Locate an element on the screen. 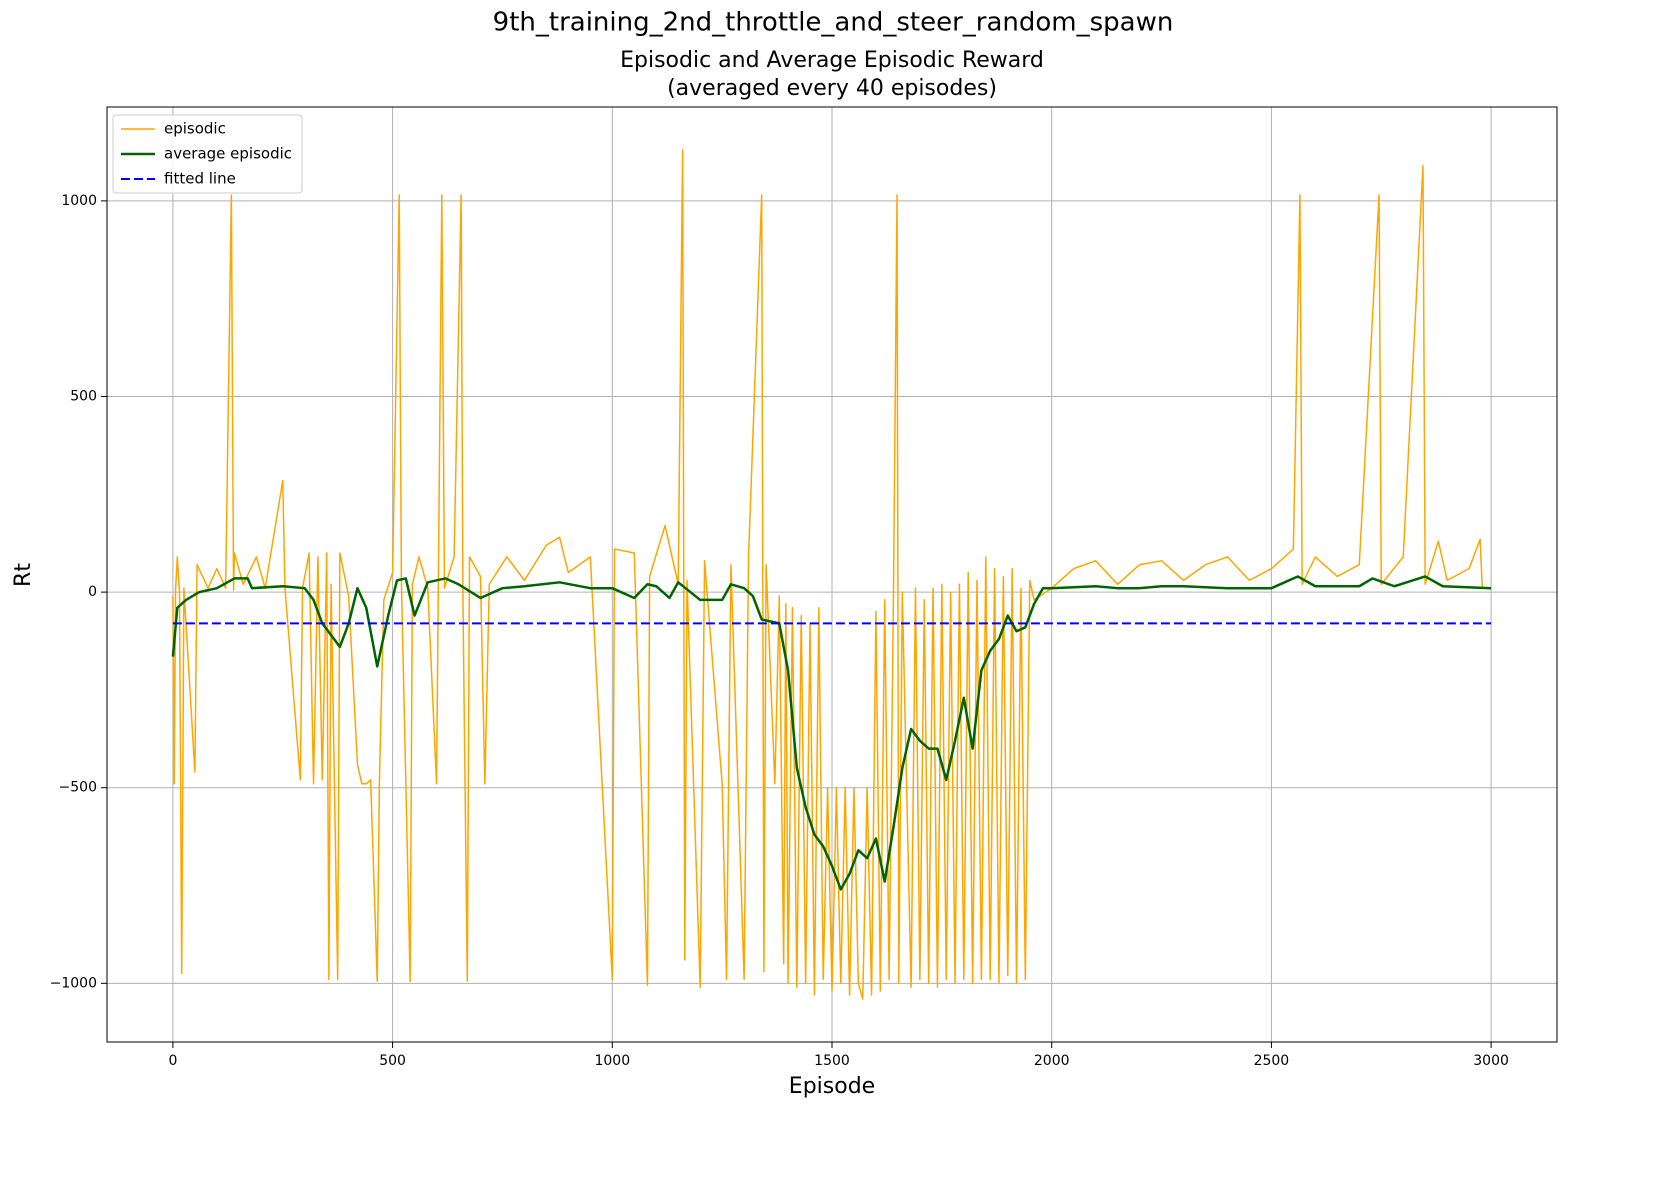 This screenshot has height=1186, width=1667. legend-box is located at coordinates (207, 154).